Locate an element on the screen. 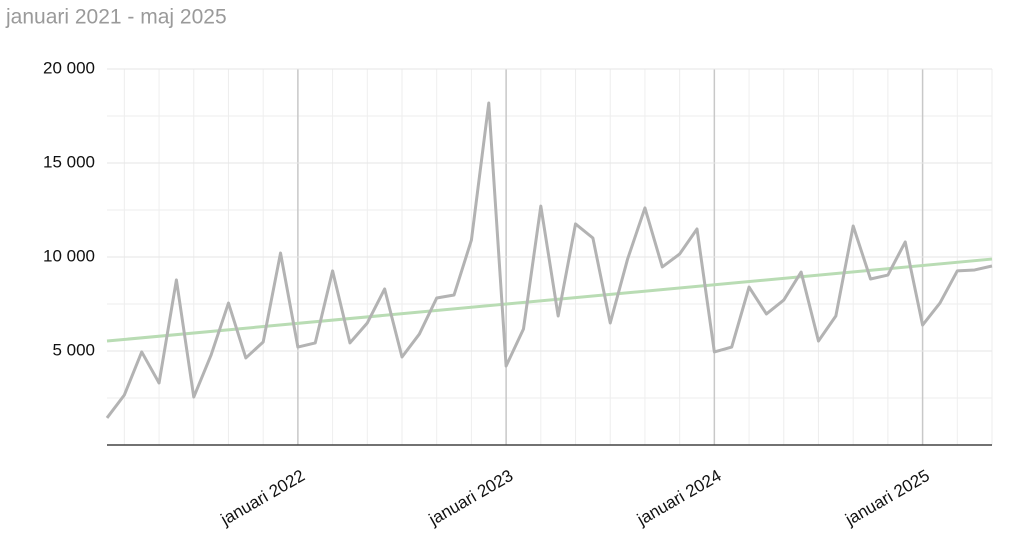 This screenshot has height=556, width=1024. y-tick-label: 10 000 is located at coordinates (69, 255).